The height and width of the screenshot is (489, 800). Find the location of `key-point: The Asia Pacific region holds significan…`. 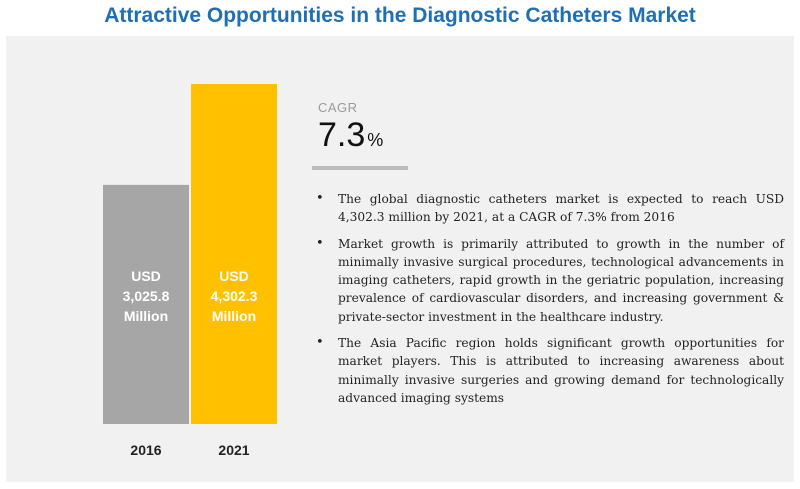

key-point: The Asia Pacific region holds significan… is located at coordinates (550, 370).